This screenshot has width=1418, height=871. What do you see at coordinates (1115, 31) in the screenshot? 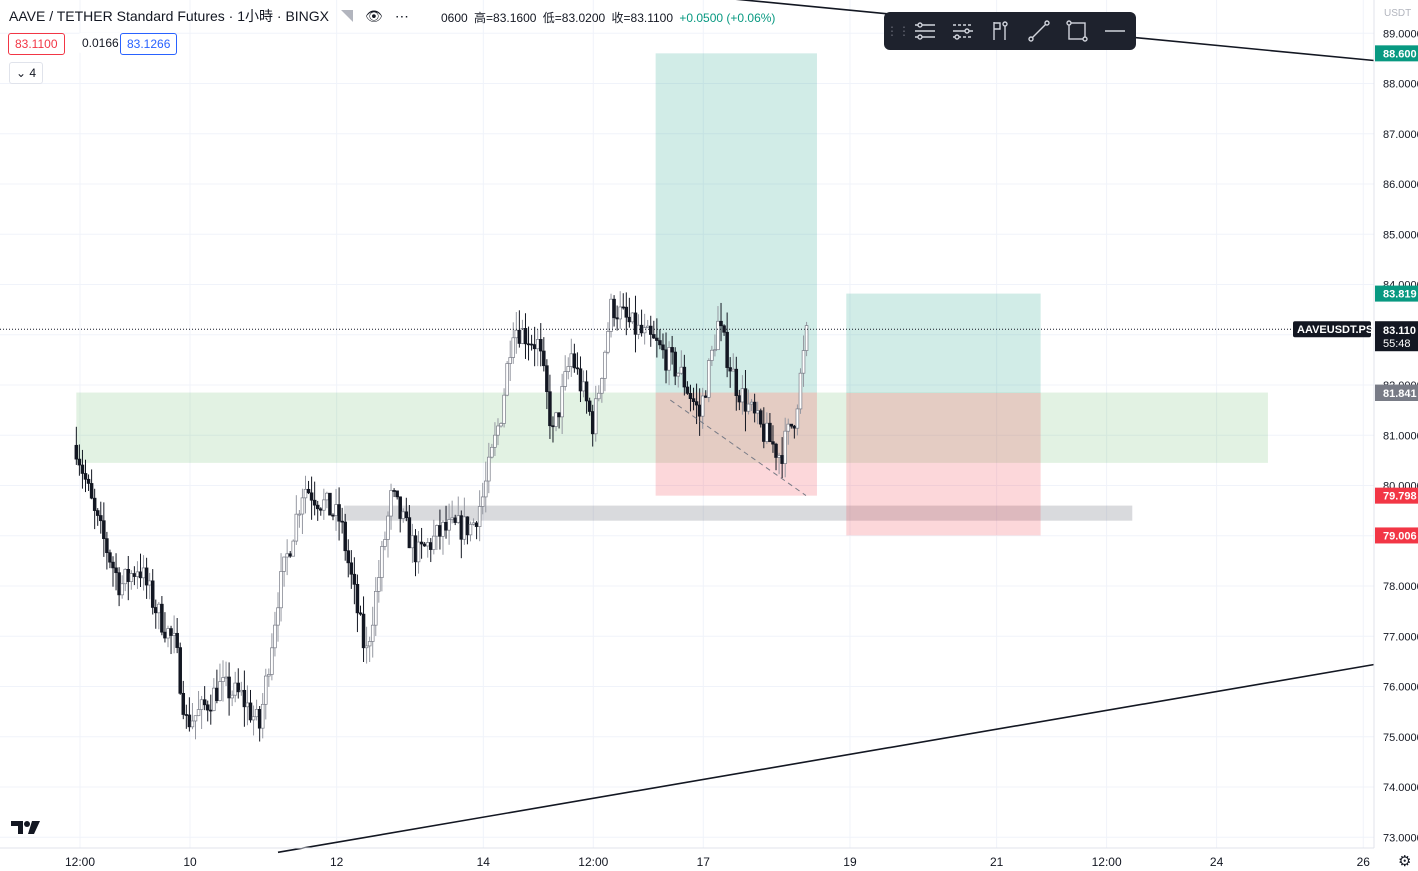
I see `line-style-button` at bounding box center [1115, 31].